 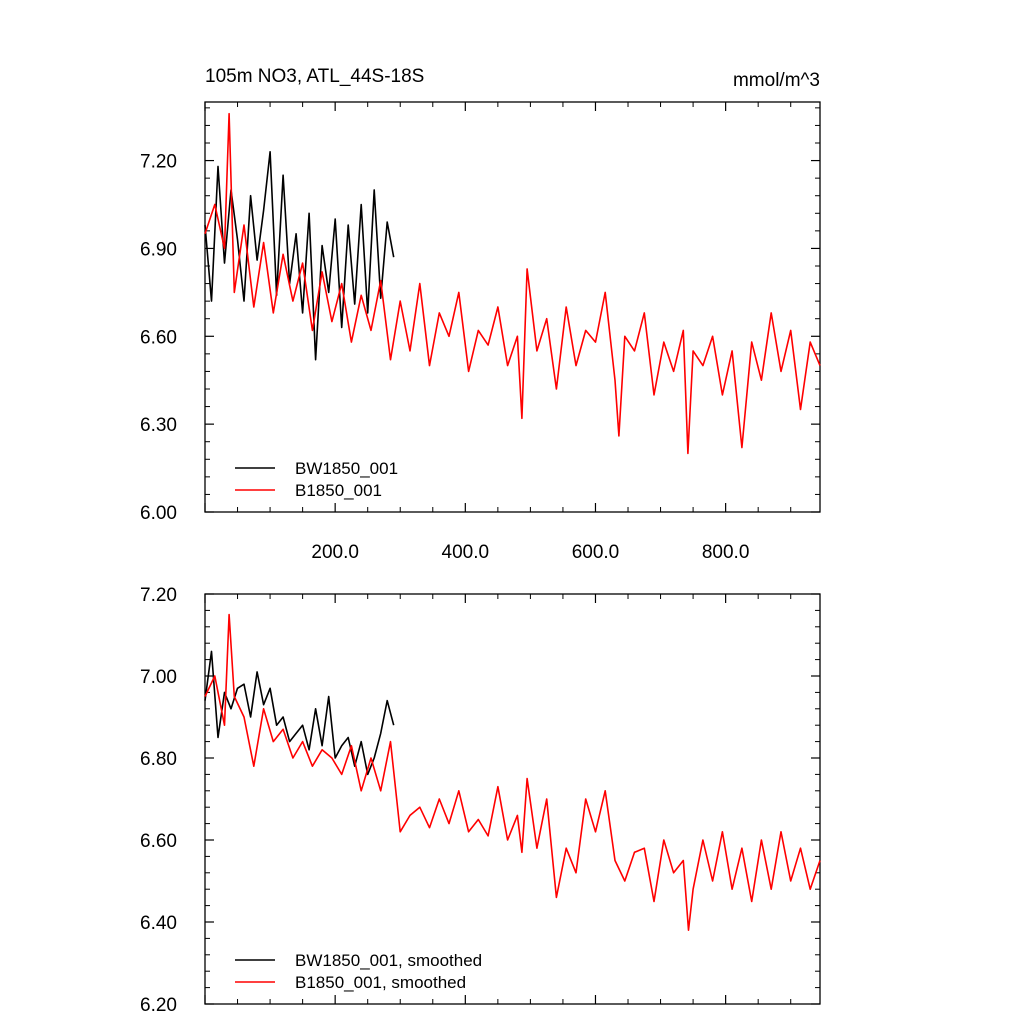 What do you see at coordinates (316, 479) in the screenshot?
I see `top-legend: BW1850_001 B1850_001` at bounding box center [316, 479].